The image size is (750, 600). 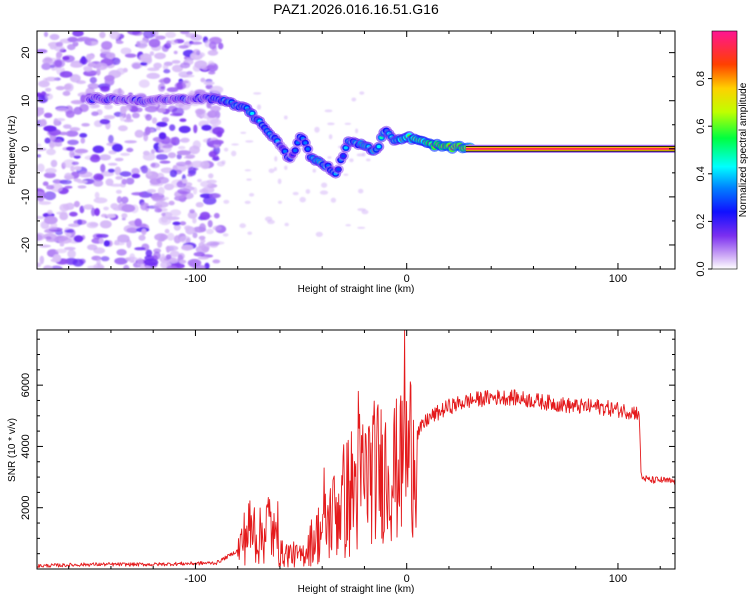 What do you see at coordinates (12, 450) in the screenshot?
I see `snr-y-axis-title: SNR (10 * v/v)` at bounding box center [12, 450].